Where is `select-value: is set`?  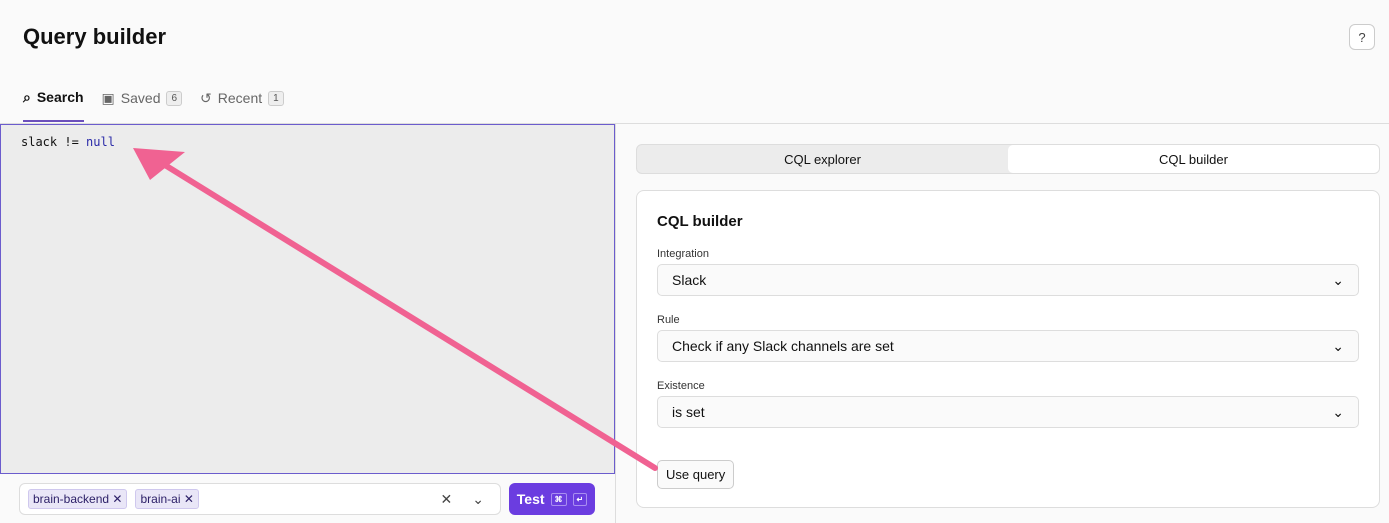
select-value: is set is located at coordinates (688, 412).